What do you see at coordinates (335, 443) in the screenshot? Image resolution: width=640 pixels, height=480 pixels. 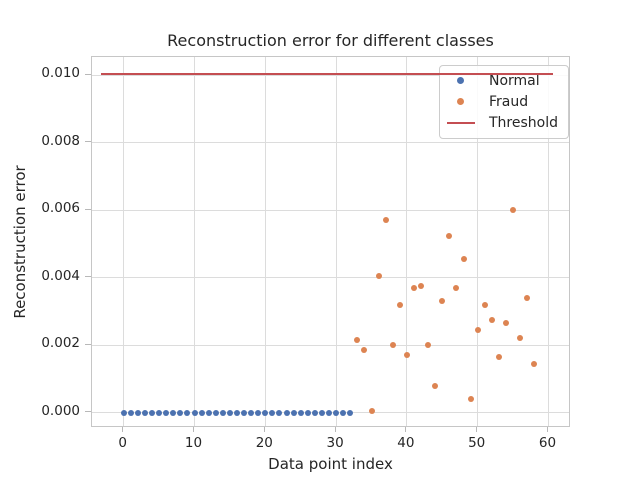 I see `x-tick-label: 30` at bounding box center [335, 443].